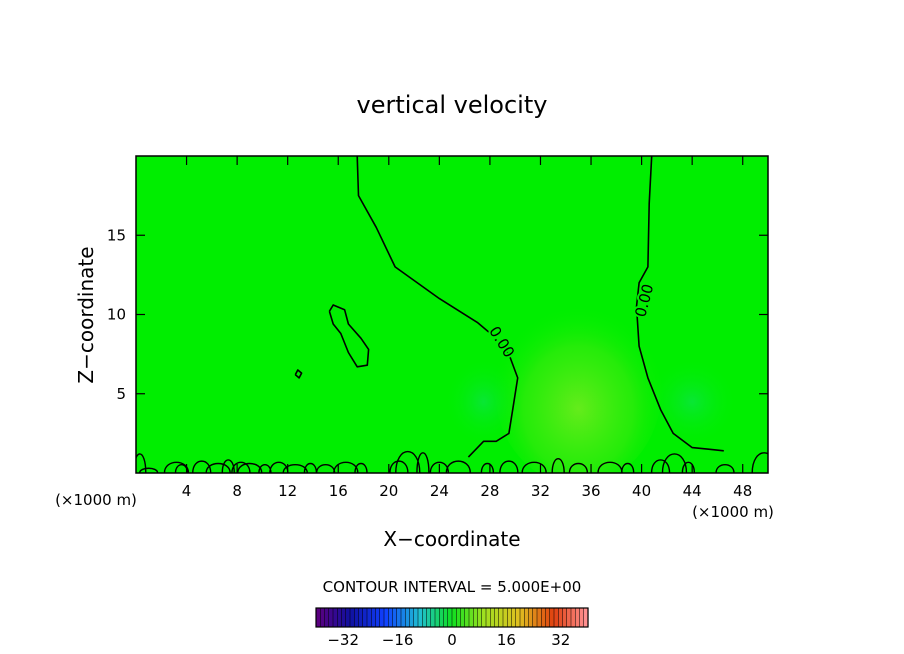  What do you see at coordinates (437, 307) in the screenshot?
I see `contour-line-left` at bounding box center [437, 307].